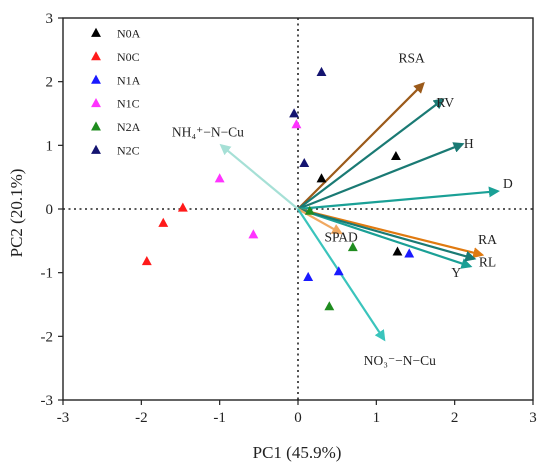 This screenshot has height=468, width=550. I want to click on x-tick-label: 2, so click(455, 418).